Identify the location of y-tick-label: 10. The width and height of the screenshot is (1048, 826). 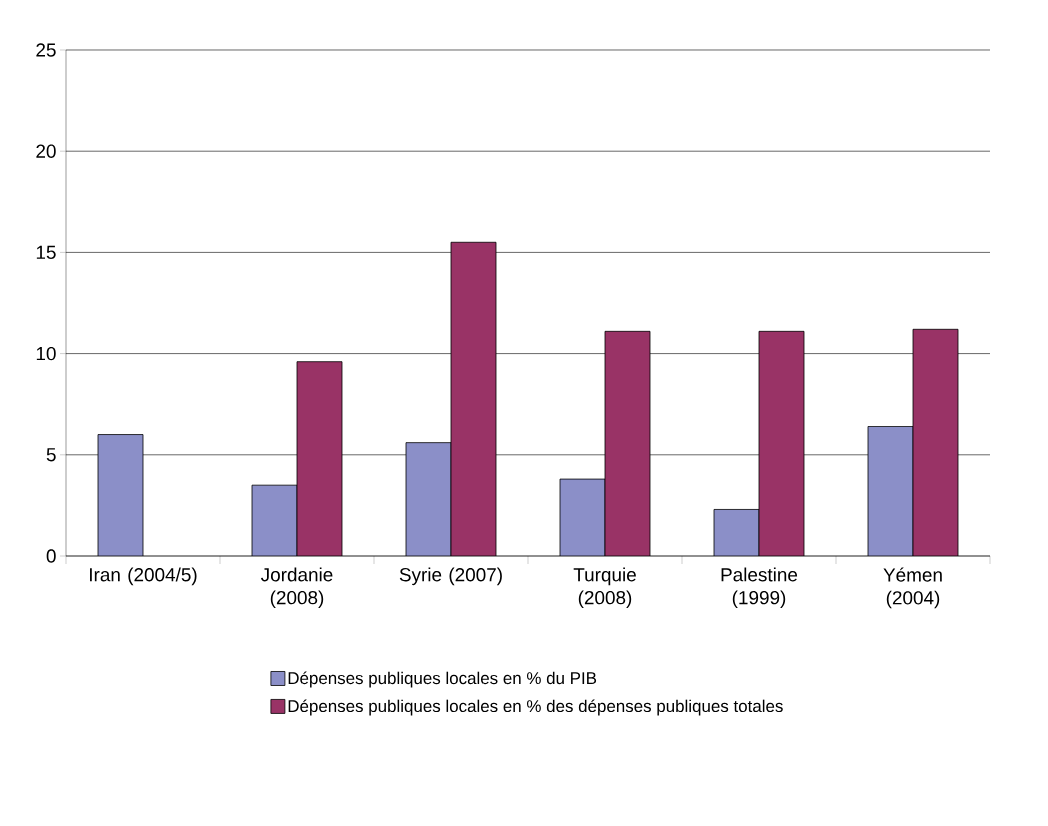
(46, 353).